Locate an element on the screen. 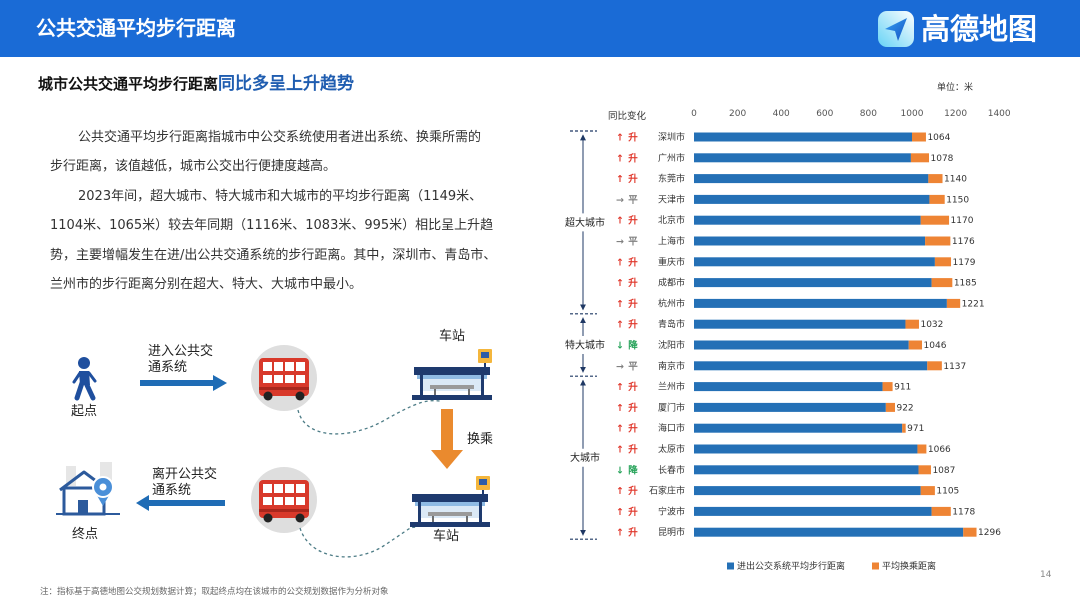 This screenshot has height=608, width=1080. person-head is located at coordinates (84, 363).